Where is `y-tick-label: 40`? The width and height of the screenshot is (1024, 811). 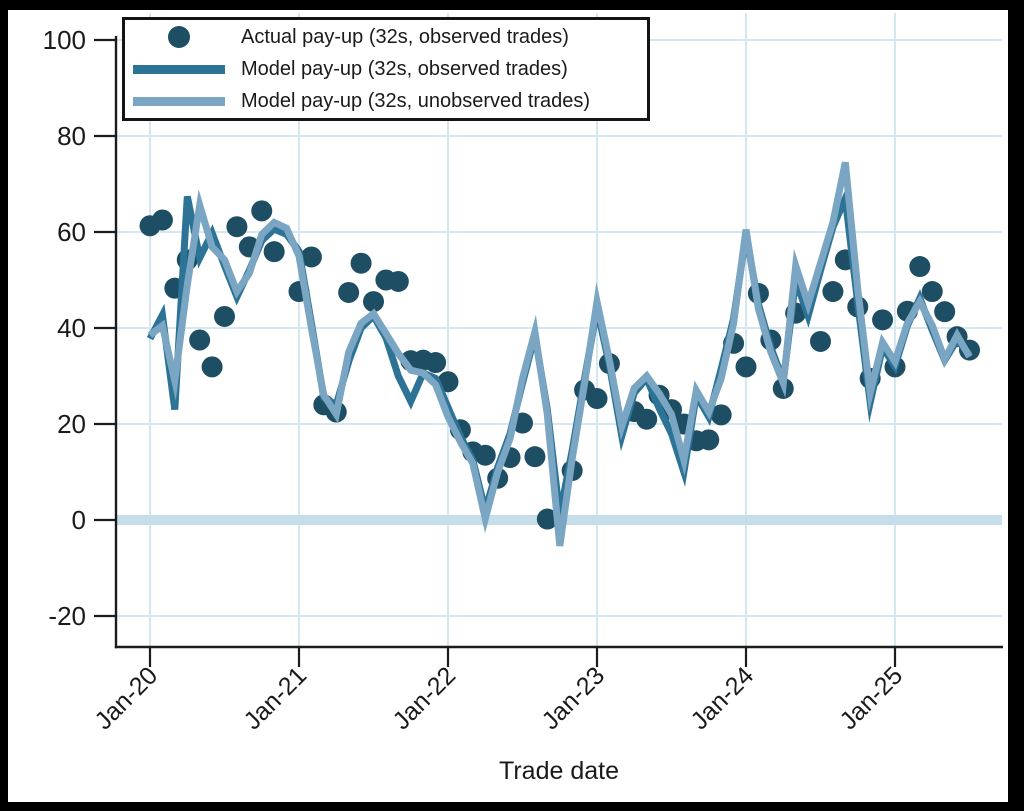
y-tick-label: 40 is located at coordinates (71, 328).